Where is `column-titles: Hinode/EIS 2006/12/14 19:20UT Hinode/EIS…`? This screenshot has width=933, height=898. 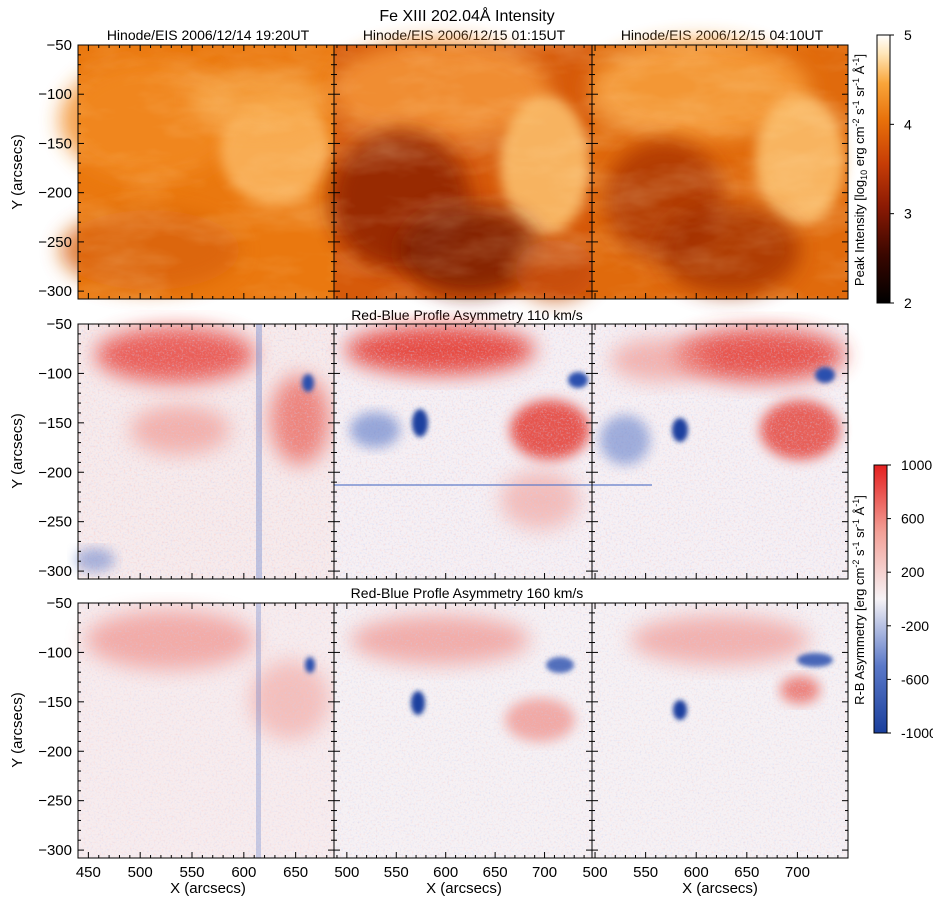 column-titles: Hinode/EIS 2006/12/14 19:20UT Hinode/EIS… is located at coordinates (465, 35).